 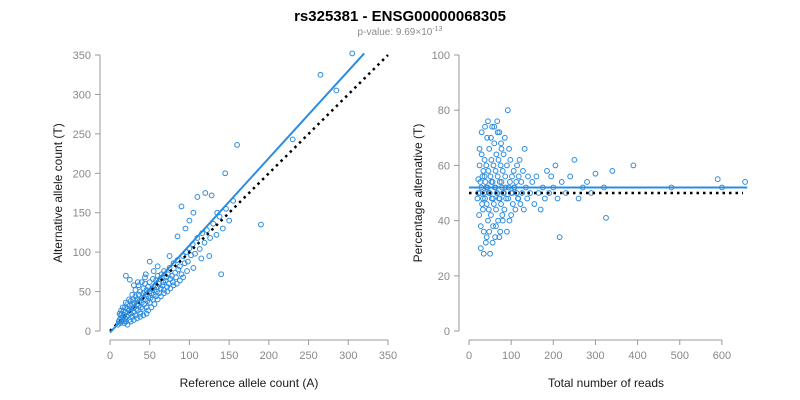 I want to click on y-tick-label: 80, so click(x=444, y=111).